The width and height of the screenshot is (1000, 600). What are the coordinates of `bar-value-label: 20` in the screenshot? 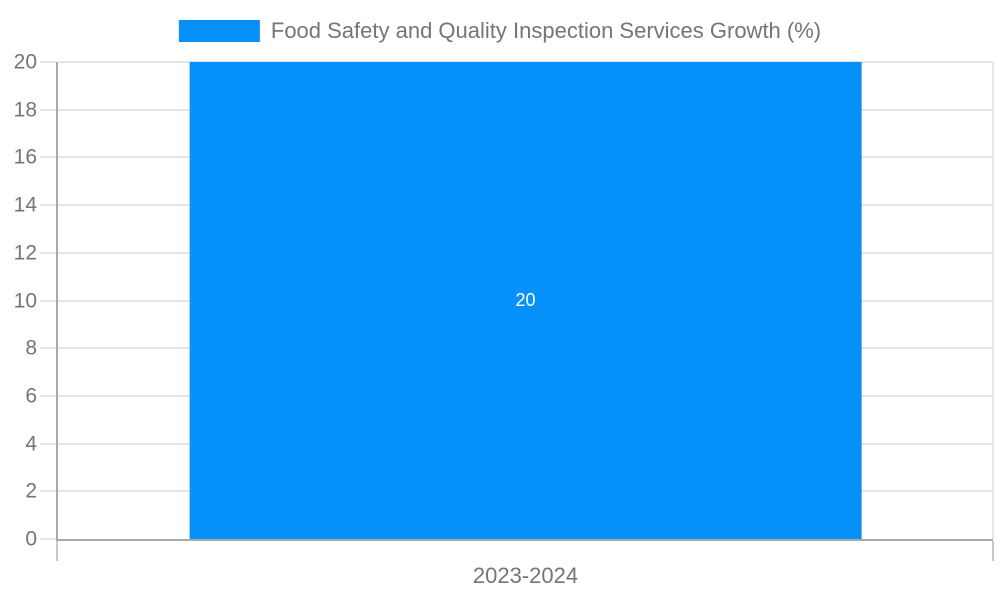 It's located at (525, 300).